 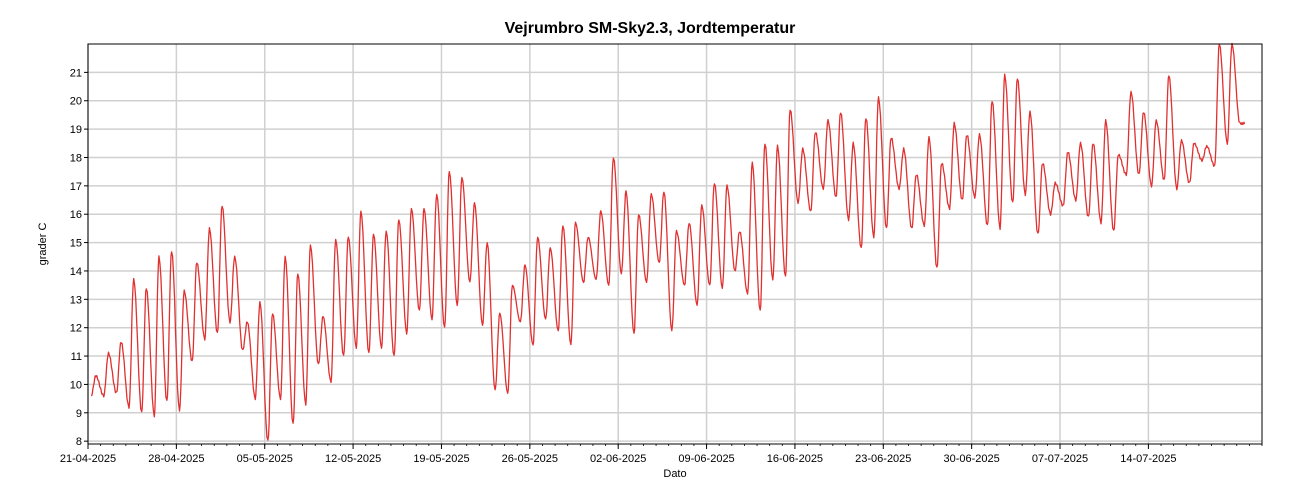 What do you see at coordinates (530, 459) in the screenshot?
I see `x-tick-label: 26-05-2025` at bounding box center [530, 459].